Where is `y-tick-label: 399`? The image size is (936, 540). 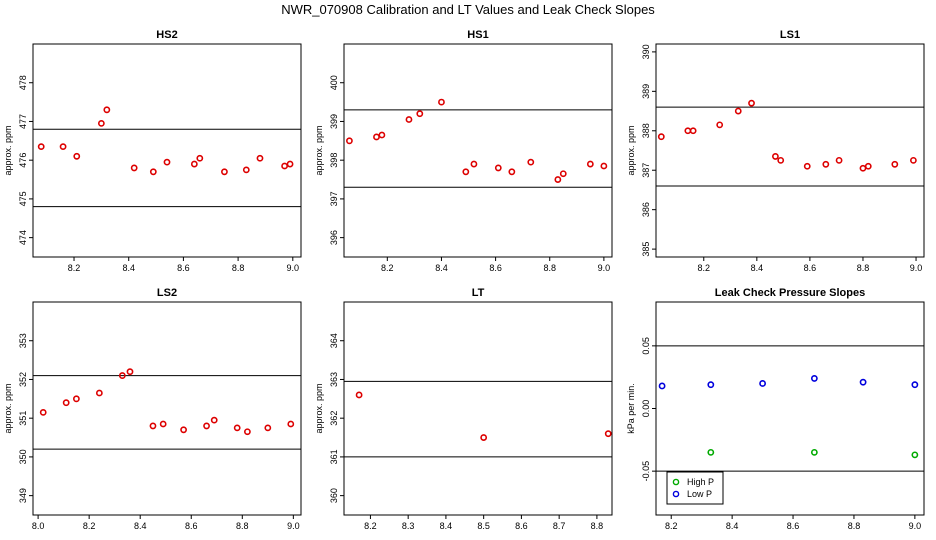
y-tick-label: 399 is located at coordinates (334, 121).